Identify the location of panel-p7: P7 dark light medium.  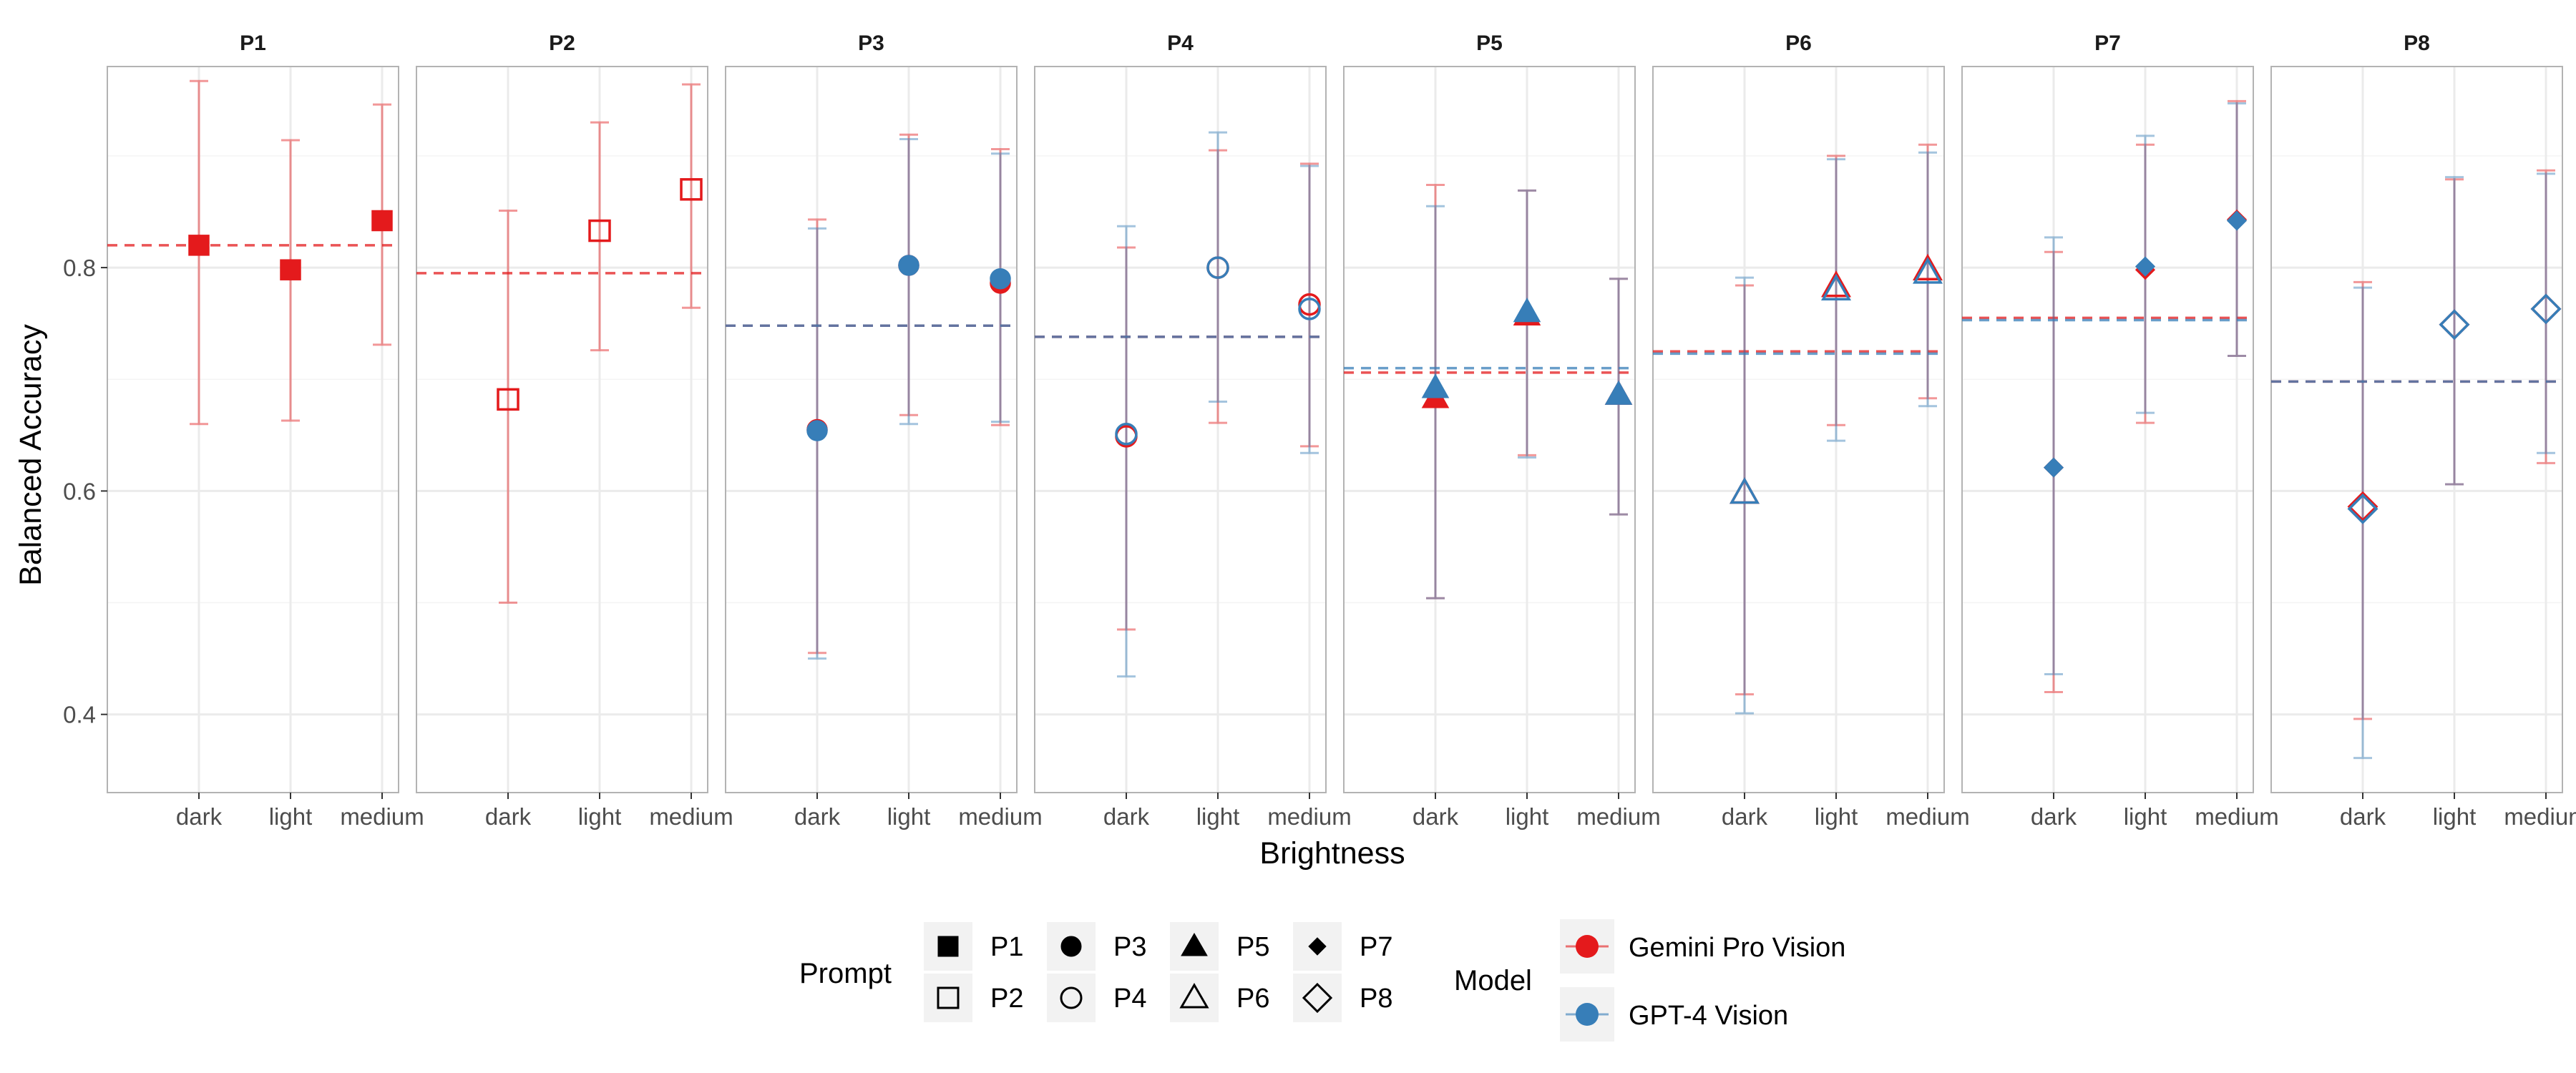
(2120, 430).